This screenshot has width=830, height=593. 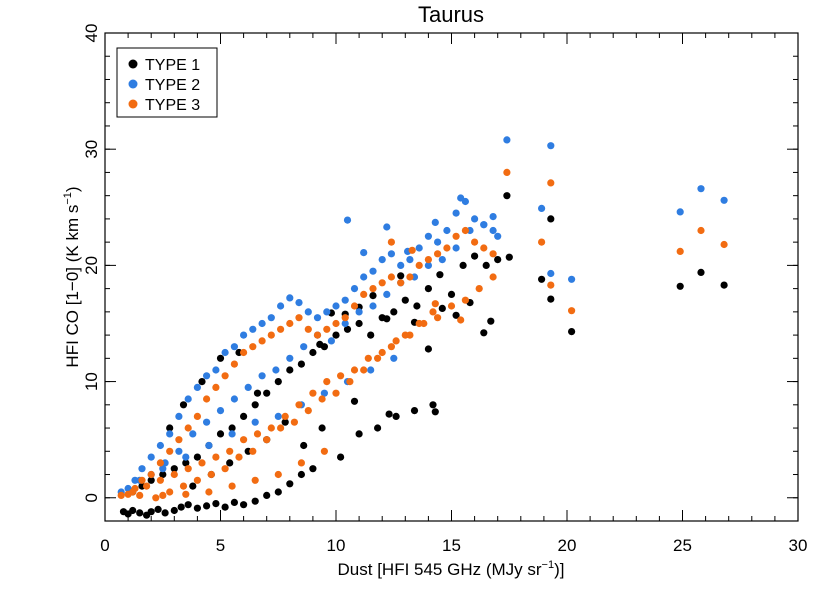 I want to click on x-tick-label: 25, so click(x=682, y=545).